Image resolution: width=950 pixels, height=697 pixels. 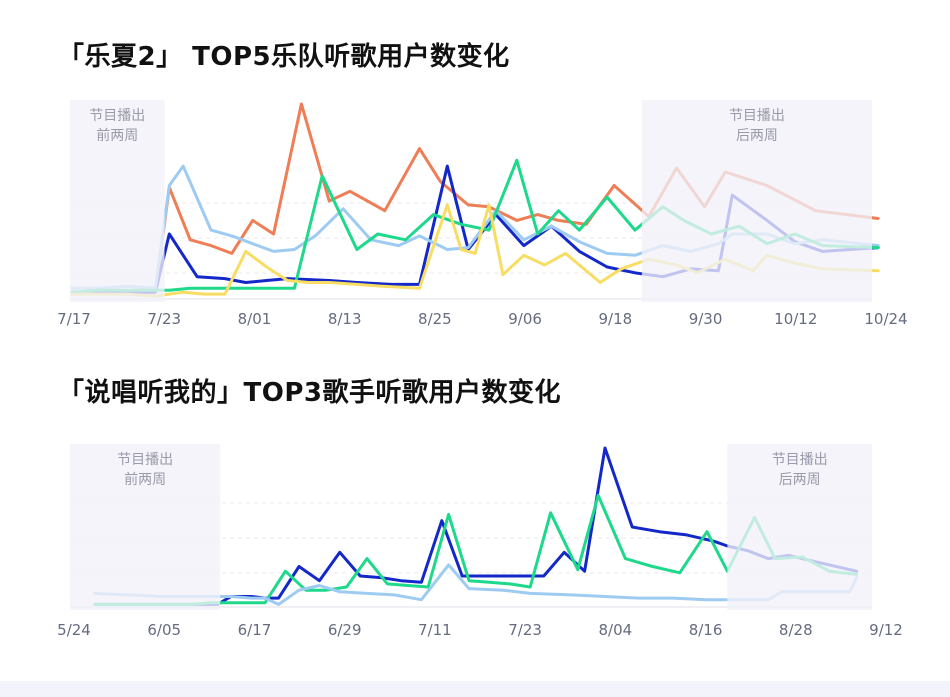 What do you see at coordinates (435, 630) in the screenshot?
I see `x-tick-label: 7/11` at bounding box center [435, 630].